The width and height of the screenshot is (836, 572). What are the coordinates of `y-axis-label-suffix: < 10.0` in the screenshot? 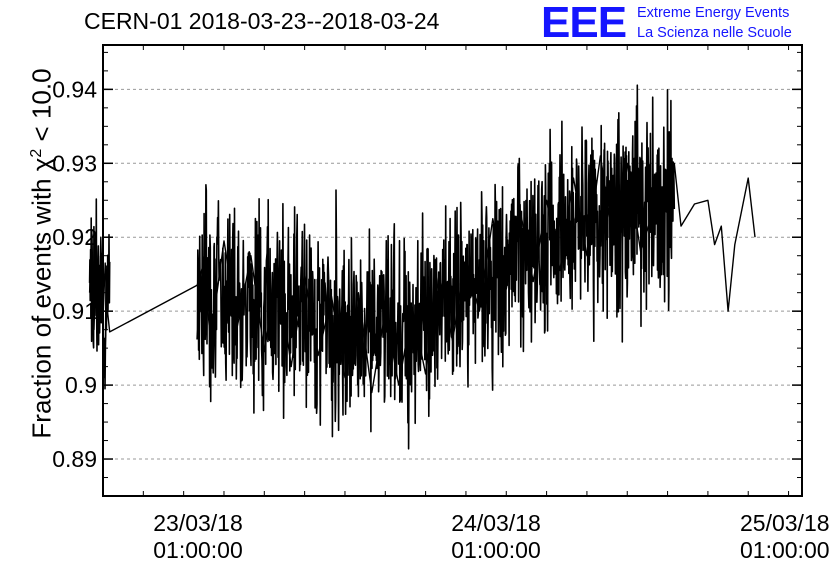 It's located at (41, 108).